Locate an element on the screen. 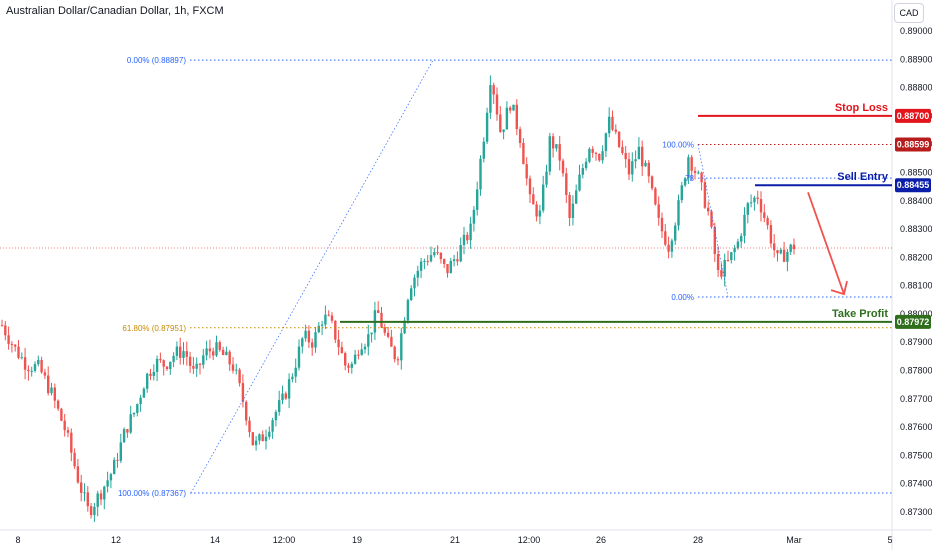 Image resolution: width=932 pixels, height=550 pixels. currency-button: CAD is located at coordinates (909, 13).